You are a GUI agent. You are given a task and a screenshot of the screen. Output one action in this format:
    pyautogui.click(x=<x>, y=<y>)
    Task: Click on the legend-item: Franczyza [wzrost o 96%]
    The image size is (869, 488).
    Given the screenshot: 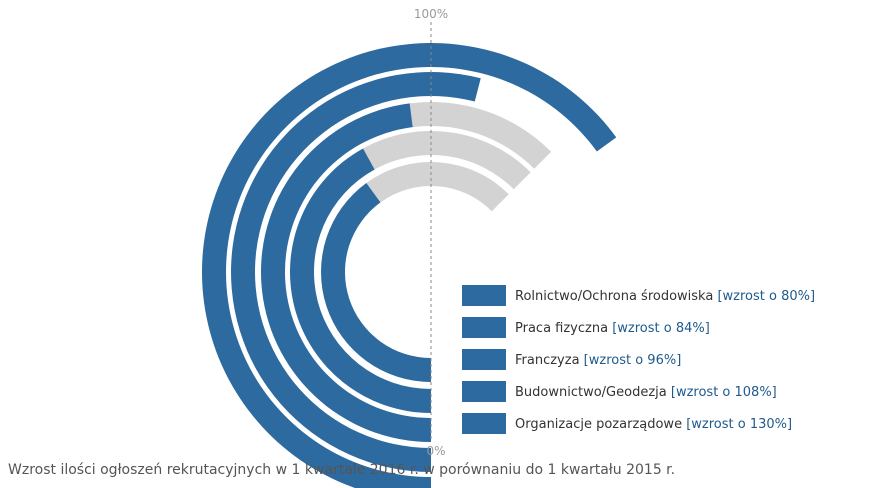 What is the action you would take?
    pyautogui.click(x=571, y=359)
    